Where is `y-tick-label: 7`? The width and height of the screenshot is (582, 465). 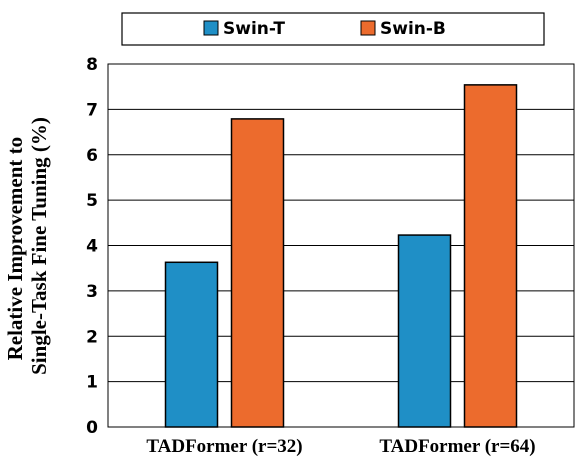
y-tick-label: 7 is located at coordinates (92, 110).